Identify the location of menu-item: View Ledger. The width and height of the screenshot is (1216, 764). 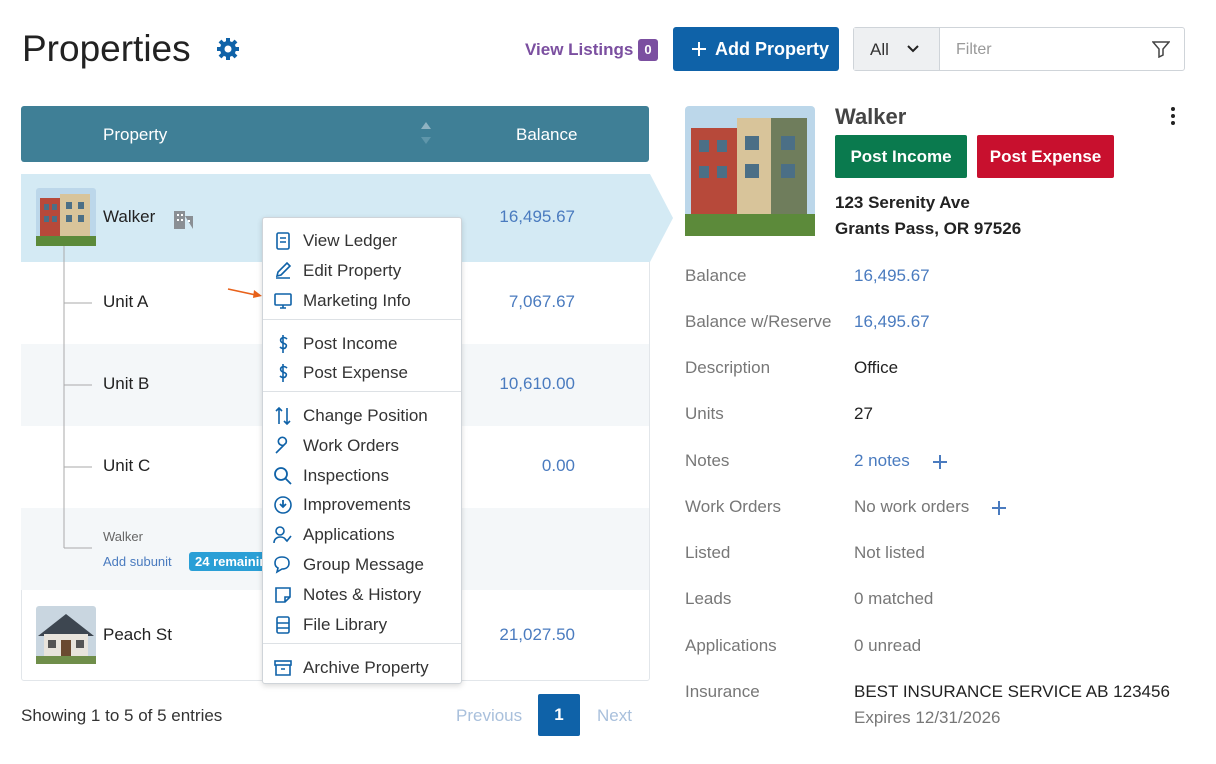
(362, 241).